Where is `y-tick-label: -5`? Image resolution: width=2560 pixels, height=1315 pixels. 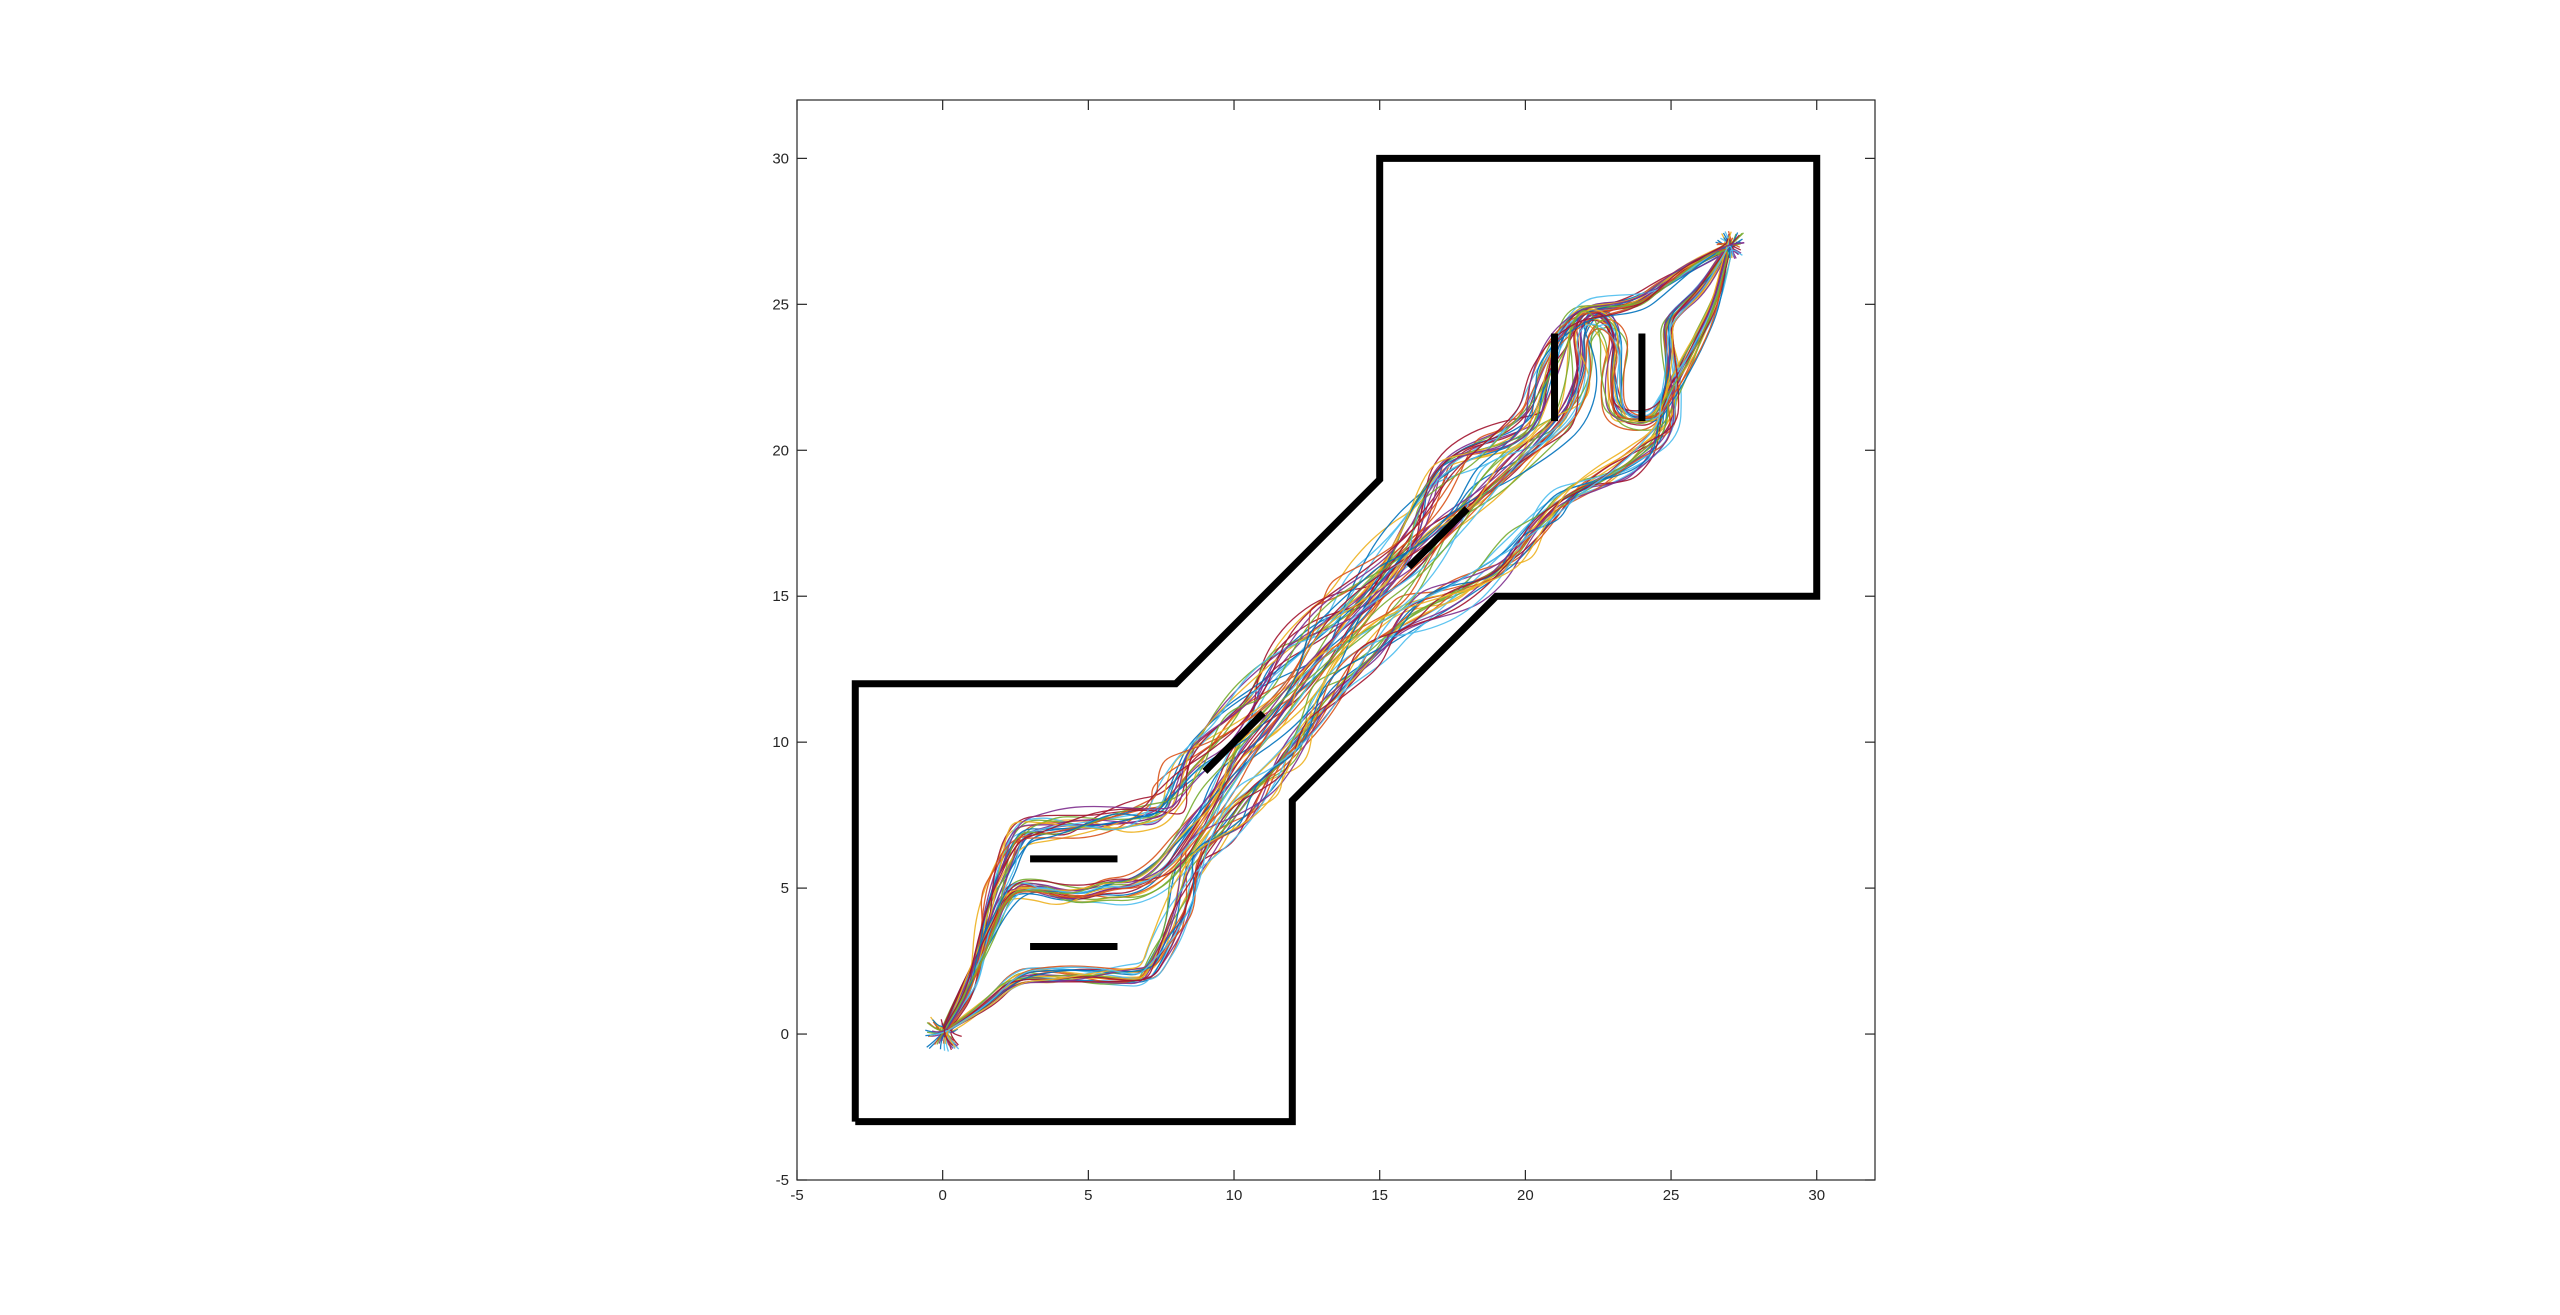 y-tick-label: -5 is located at coordinates (782, 1180).